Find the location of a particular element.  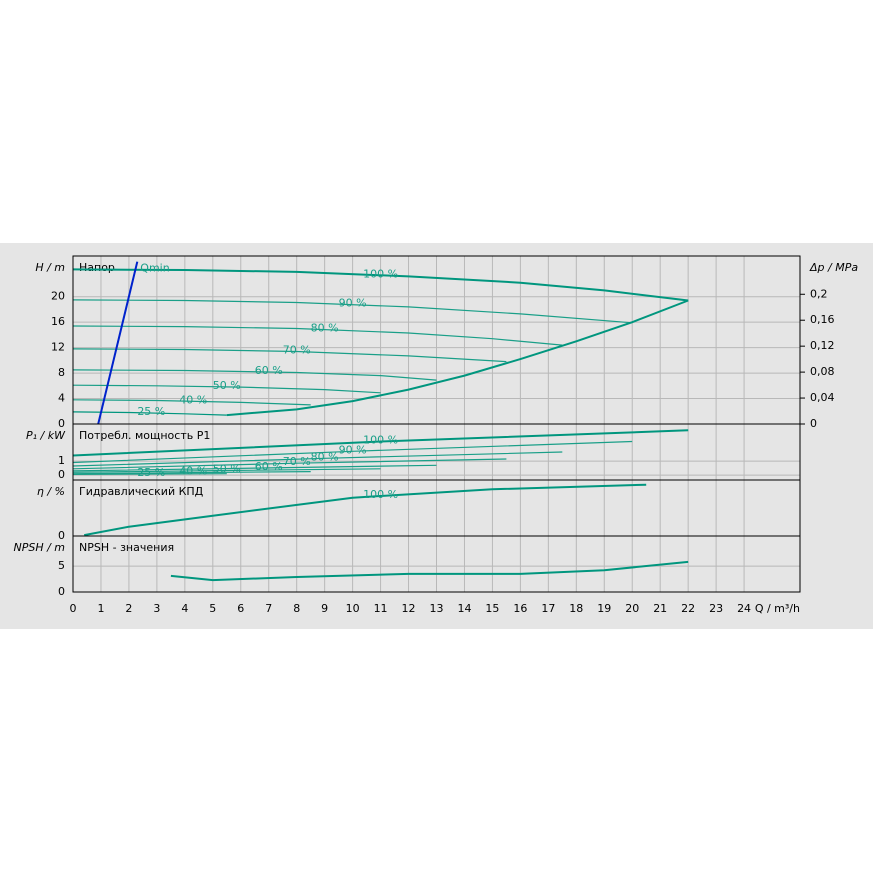

x-tick-label: 12 is located at coordinates (409, 608).